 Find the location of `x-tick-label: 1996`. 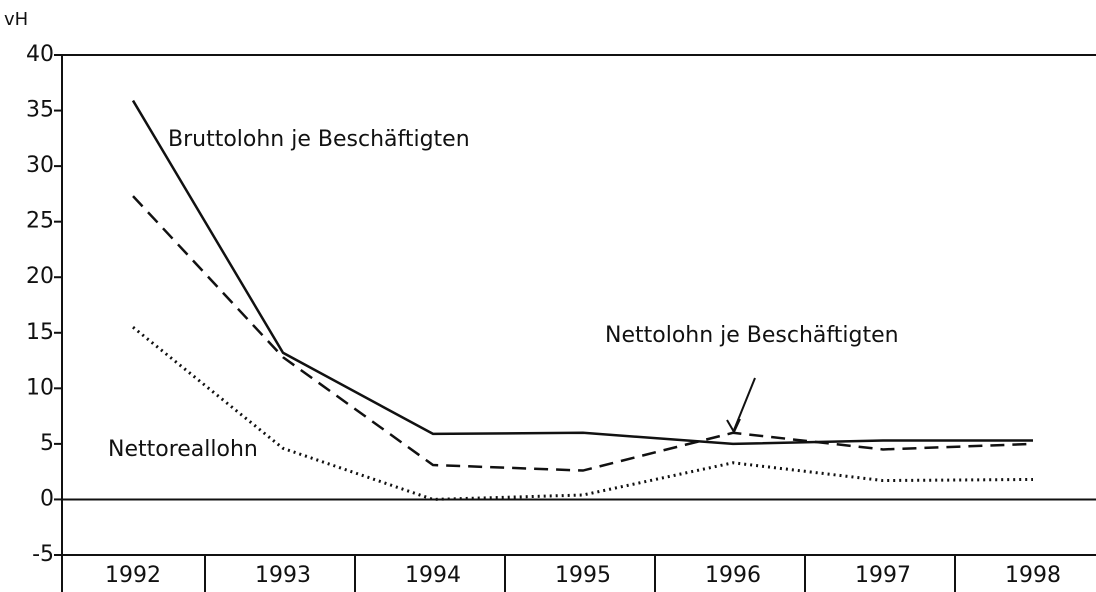

x-tick-label: 1996 is located at coordinates (733, 575).